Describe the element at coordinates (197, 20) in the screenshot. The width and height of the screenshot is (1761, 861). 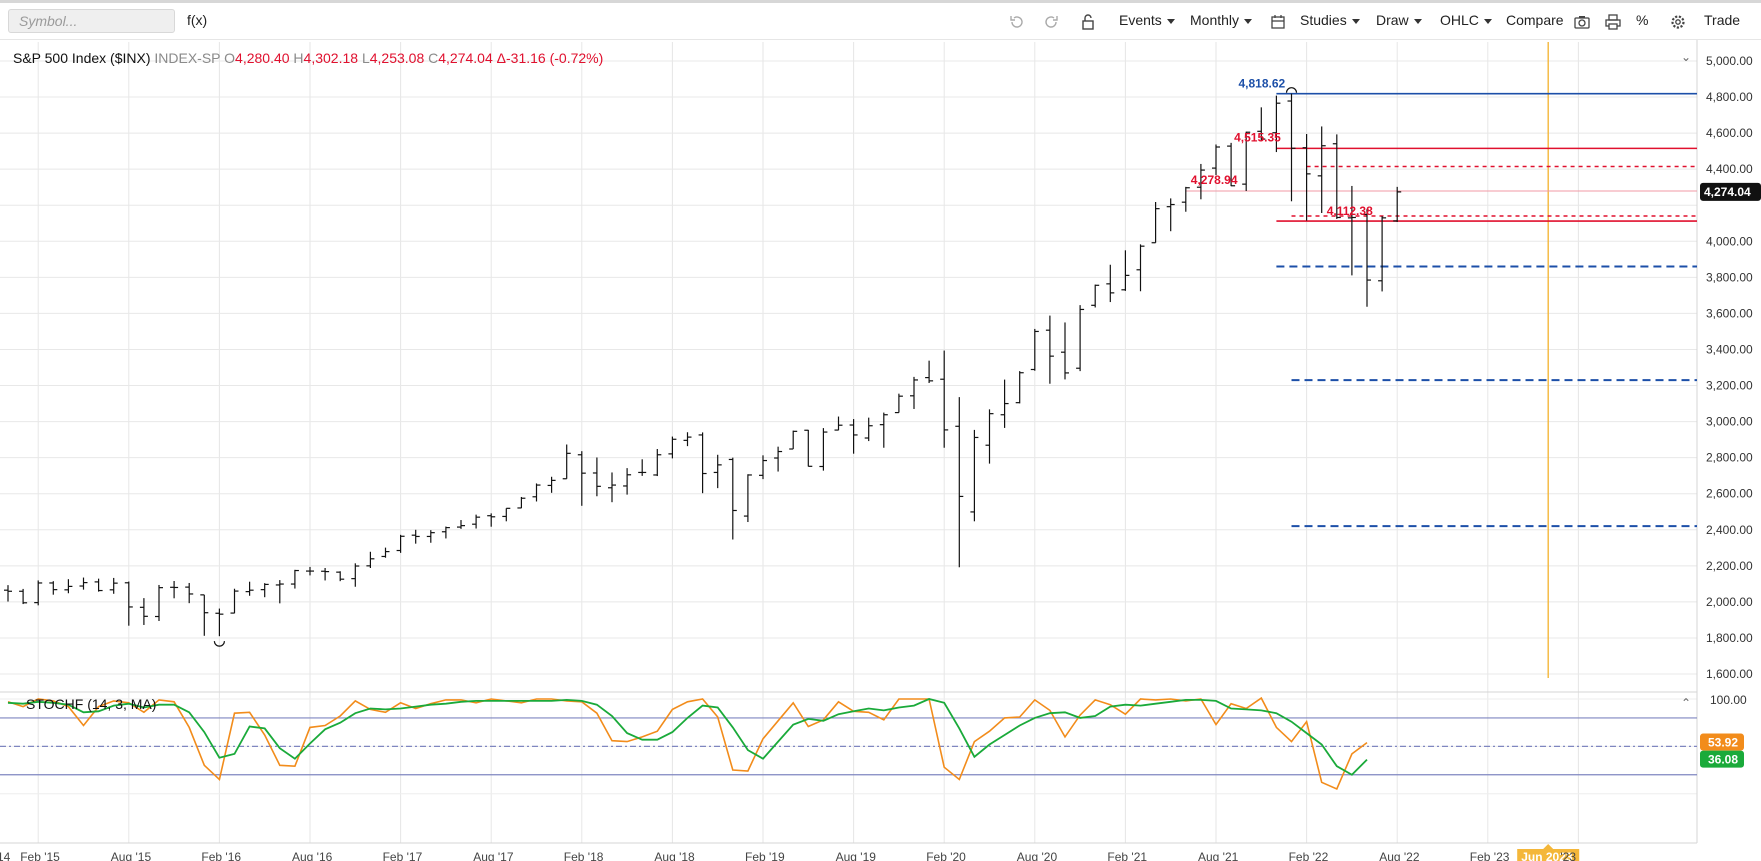
I see `fx-button: f(x)` at that location.